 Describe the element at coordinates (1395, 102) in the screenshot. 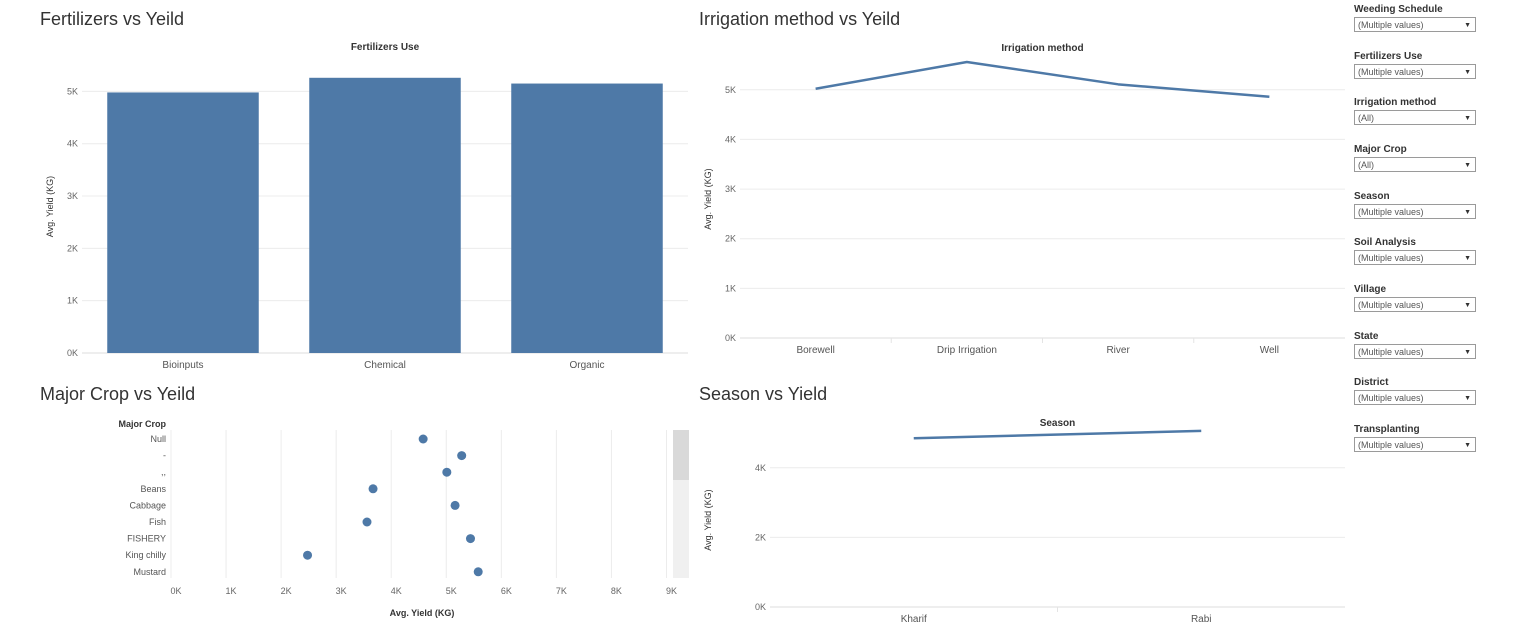

I see `filter-label: Irrigation method` at that location.